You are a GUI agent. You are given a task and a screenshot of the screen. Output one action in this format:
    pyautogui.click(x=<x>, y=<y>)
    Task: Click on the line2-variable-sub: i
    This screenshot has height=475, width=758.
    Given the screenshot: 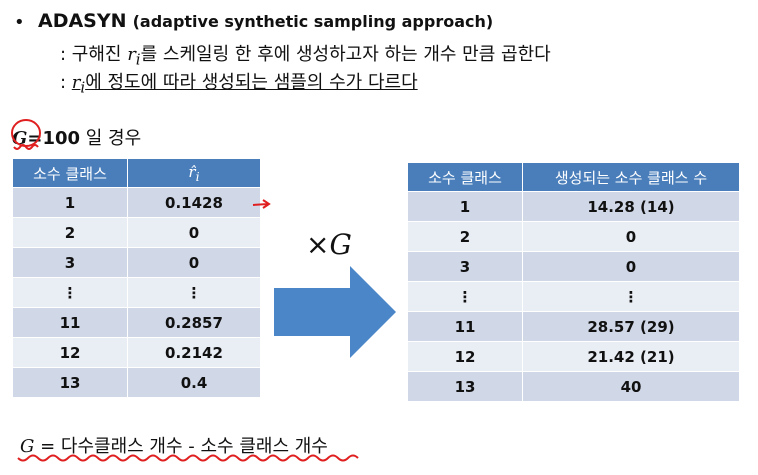 What is the action you would take?
    pyautogui.click(x=83, y=87)
    